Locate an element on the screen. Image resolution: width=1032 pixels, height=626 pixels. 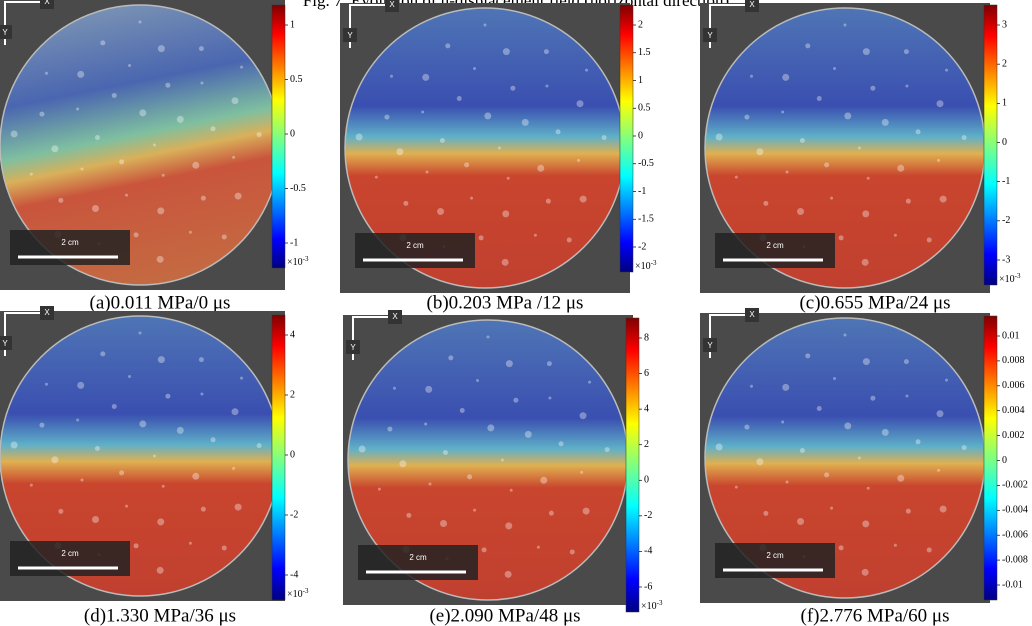
colorbar-tick-label: -0.5 is located at coordinates (298, 188).